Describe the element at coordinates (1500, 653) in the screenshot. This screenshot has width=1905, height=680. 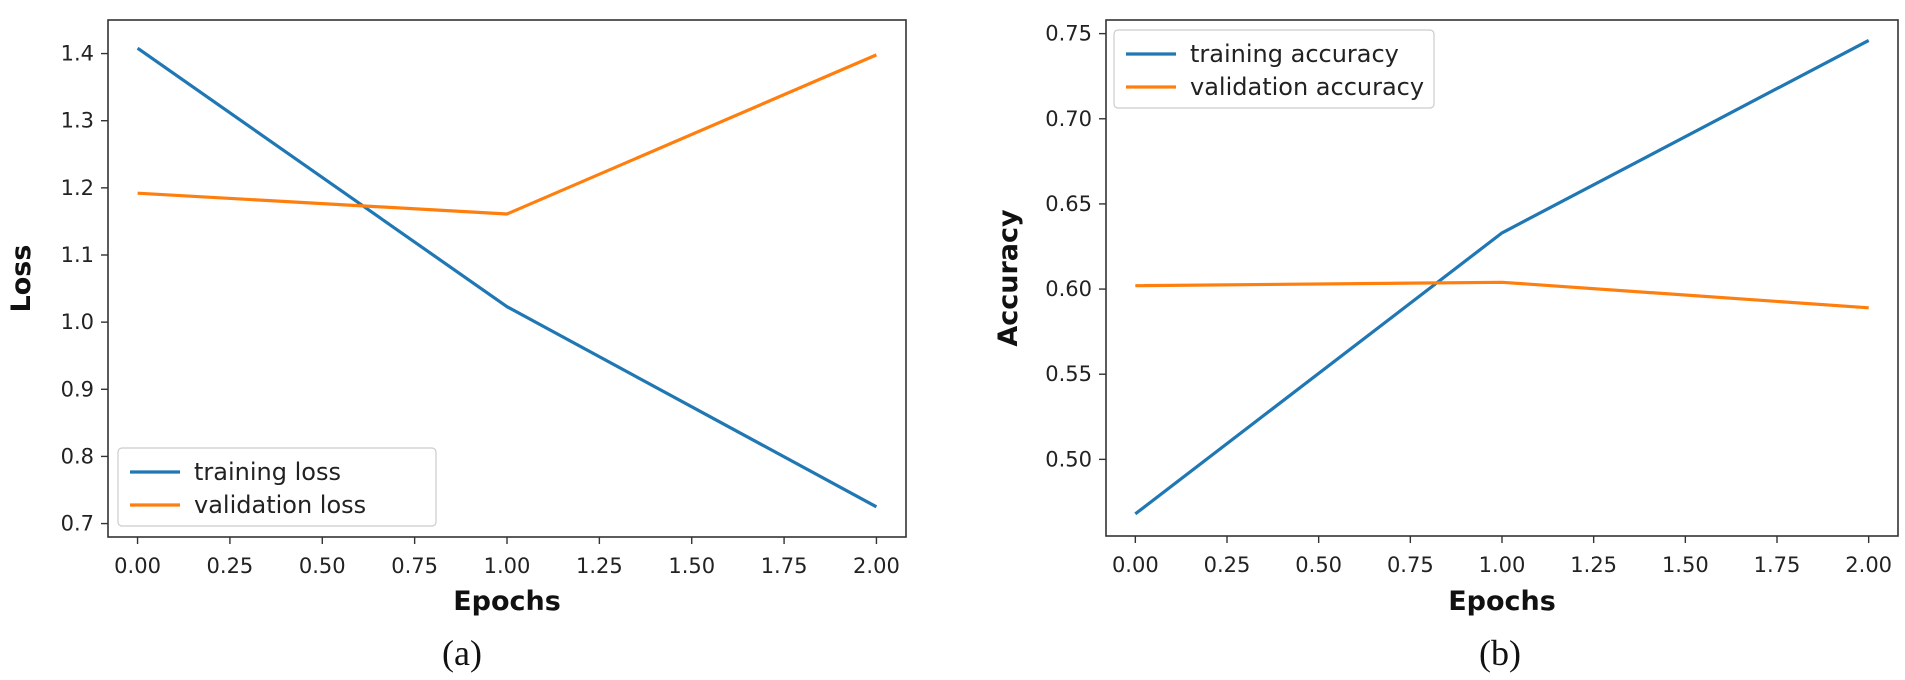
I see `figure-caption: (b)` at that location.